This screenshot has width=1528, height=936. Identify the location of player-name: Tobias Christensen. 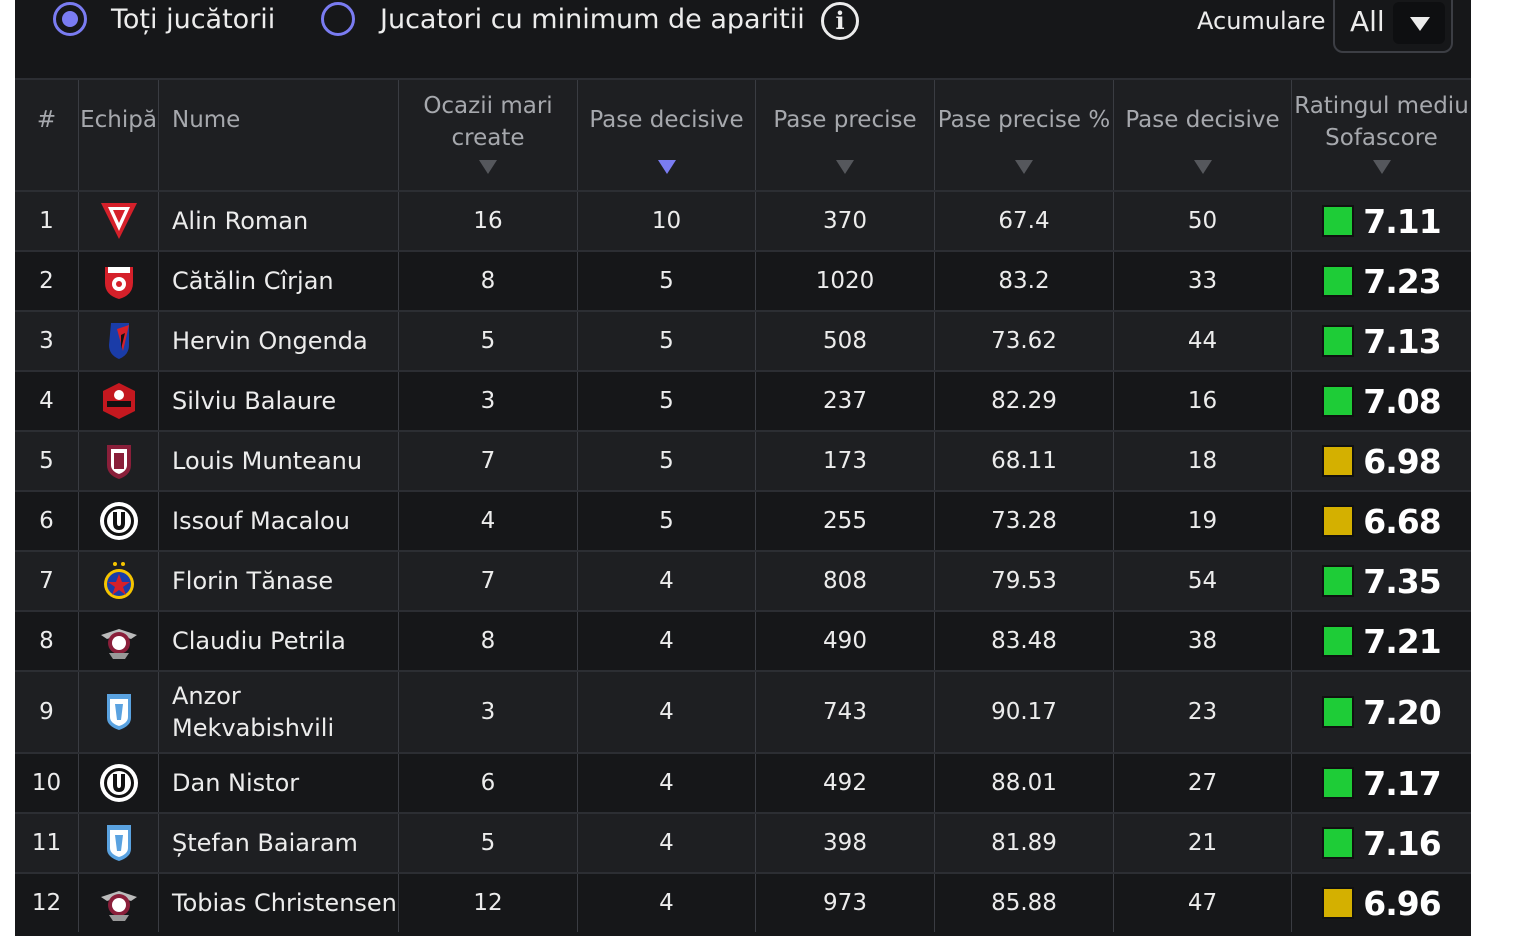
(279, 903).